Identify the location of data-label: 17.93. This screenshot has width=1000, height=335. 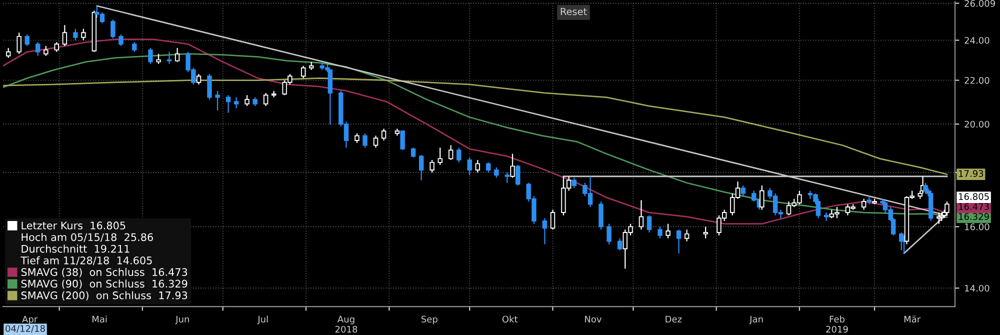
(971, 173).